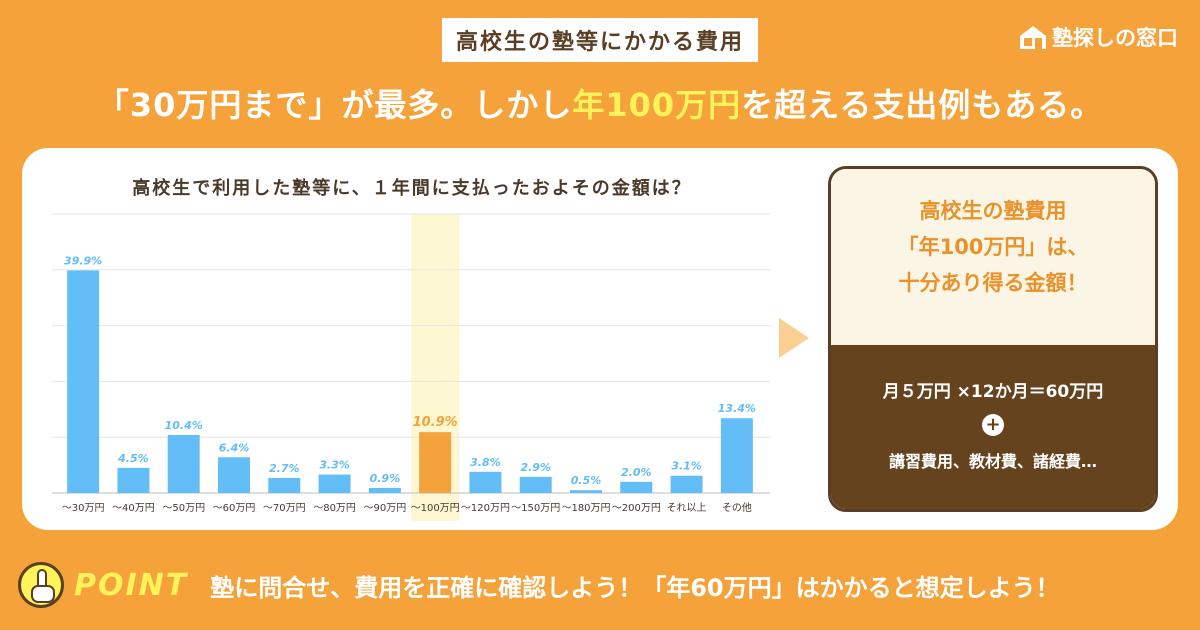 The width and height of the screenshot is (1200, 630). Describe the element at coordinates (993, 392) in the screenshot. I see `card-calc: 月５万円 ×12か月＝60万円` at that location.